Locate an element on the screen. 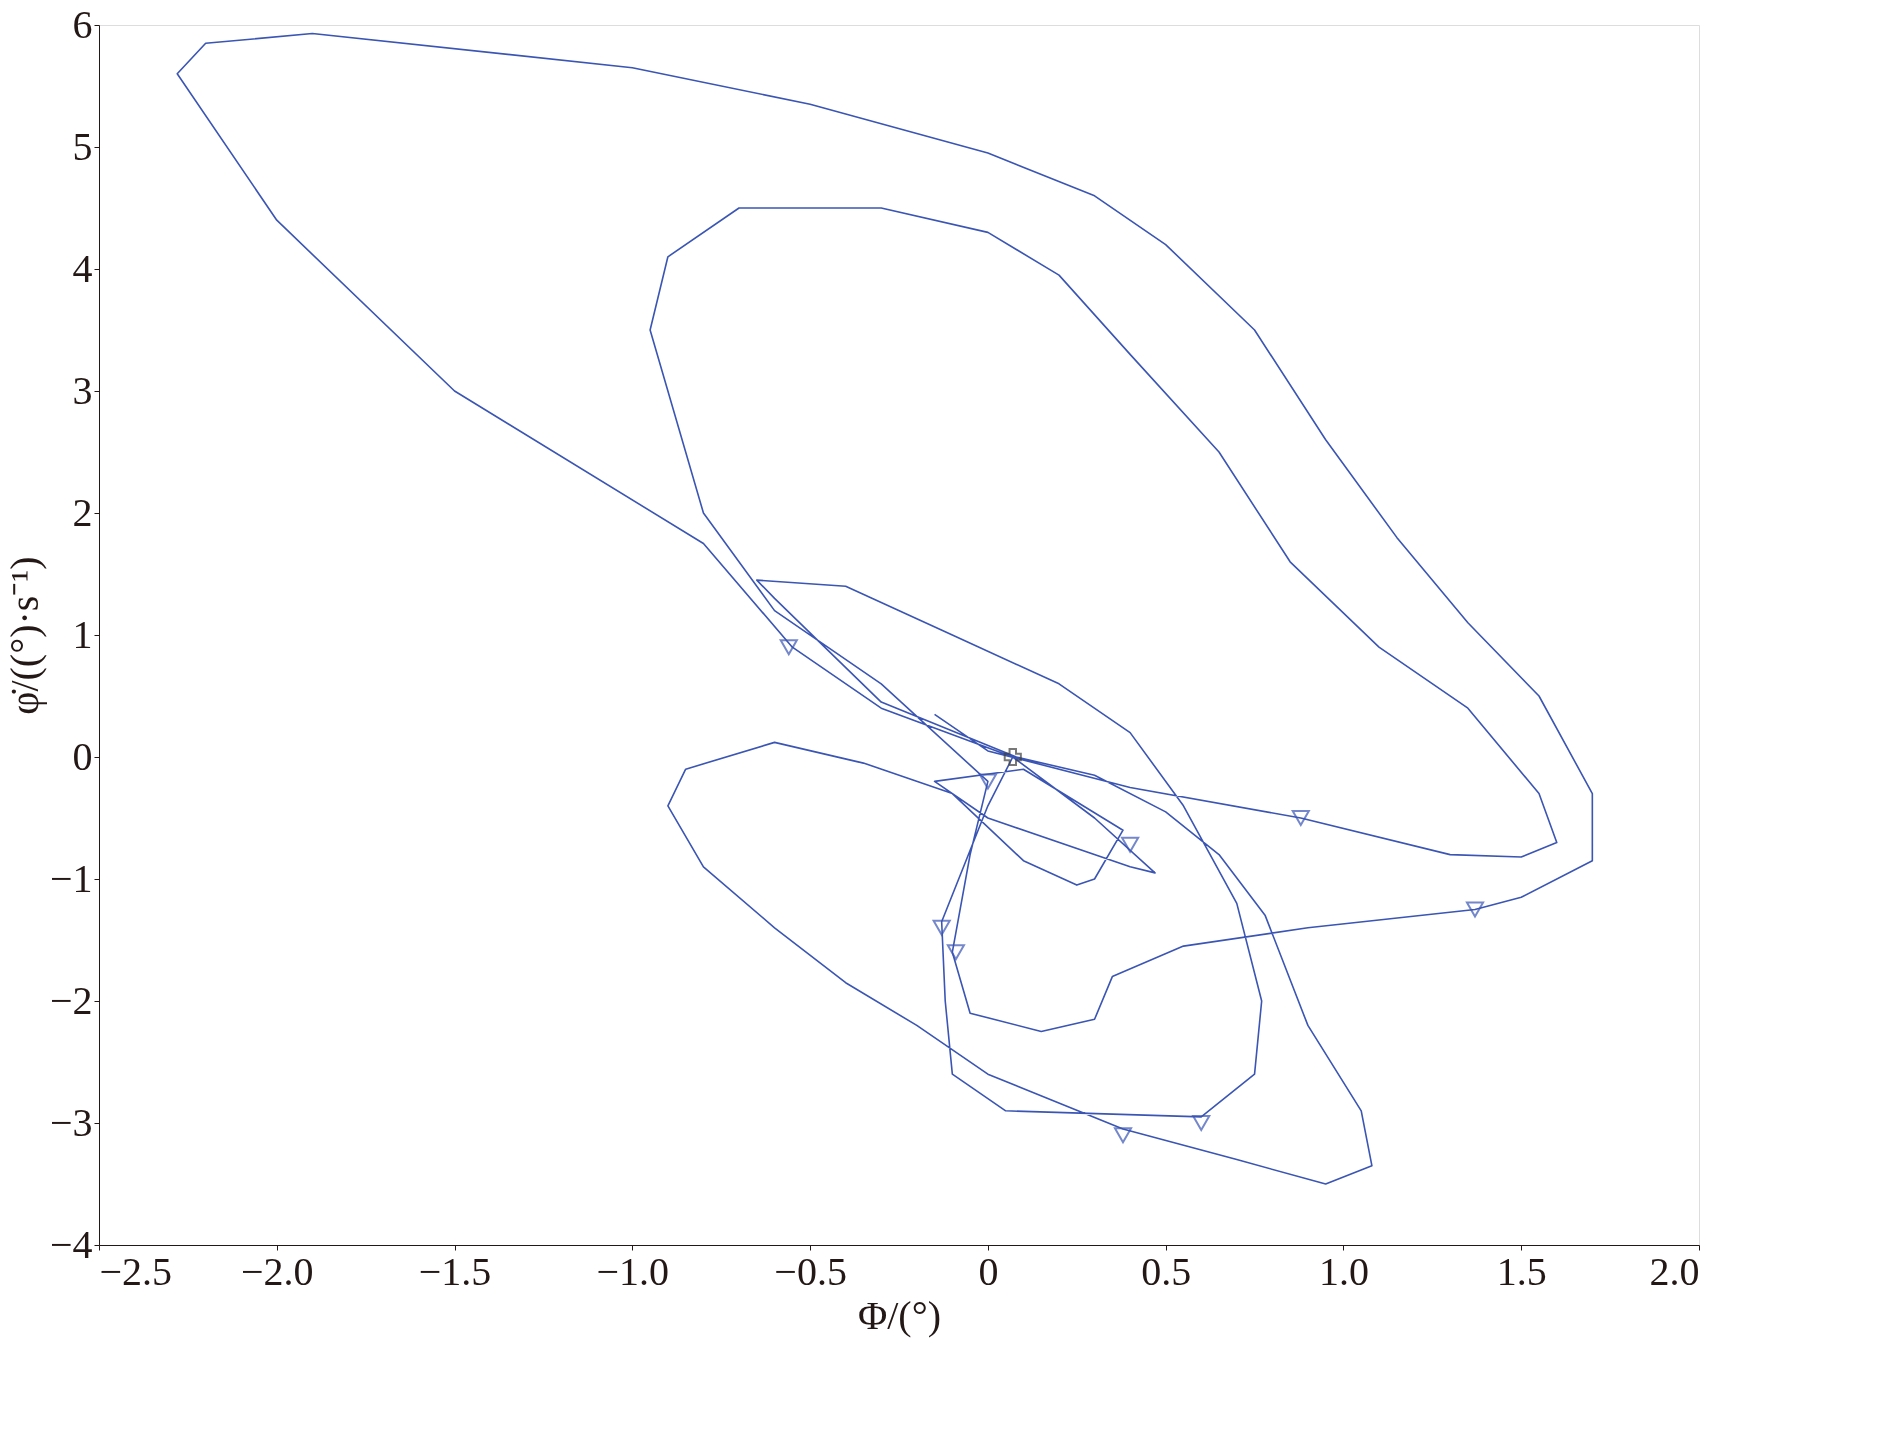 This screenshot has height=1430, width=1886. y-tick-label: −1 is located at coordinates (71, 878).